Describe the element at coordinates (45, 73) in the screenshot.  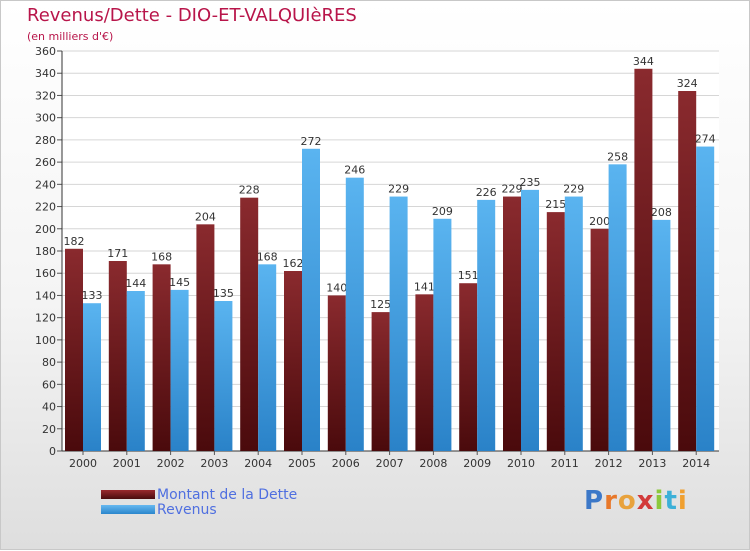
I see `y-tick-label: 340` at that location.